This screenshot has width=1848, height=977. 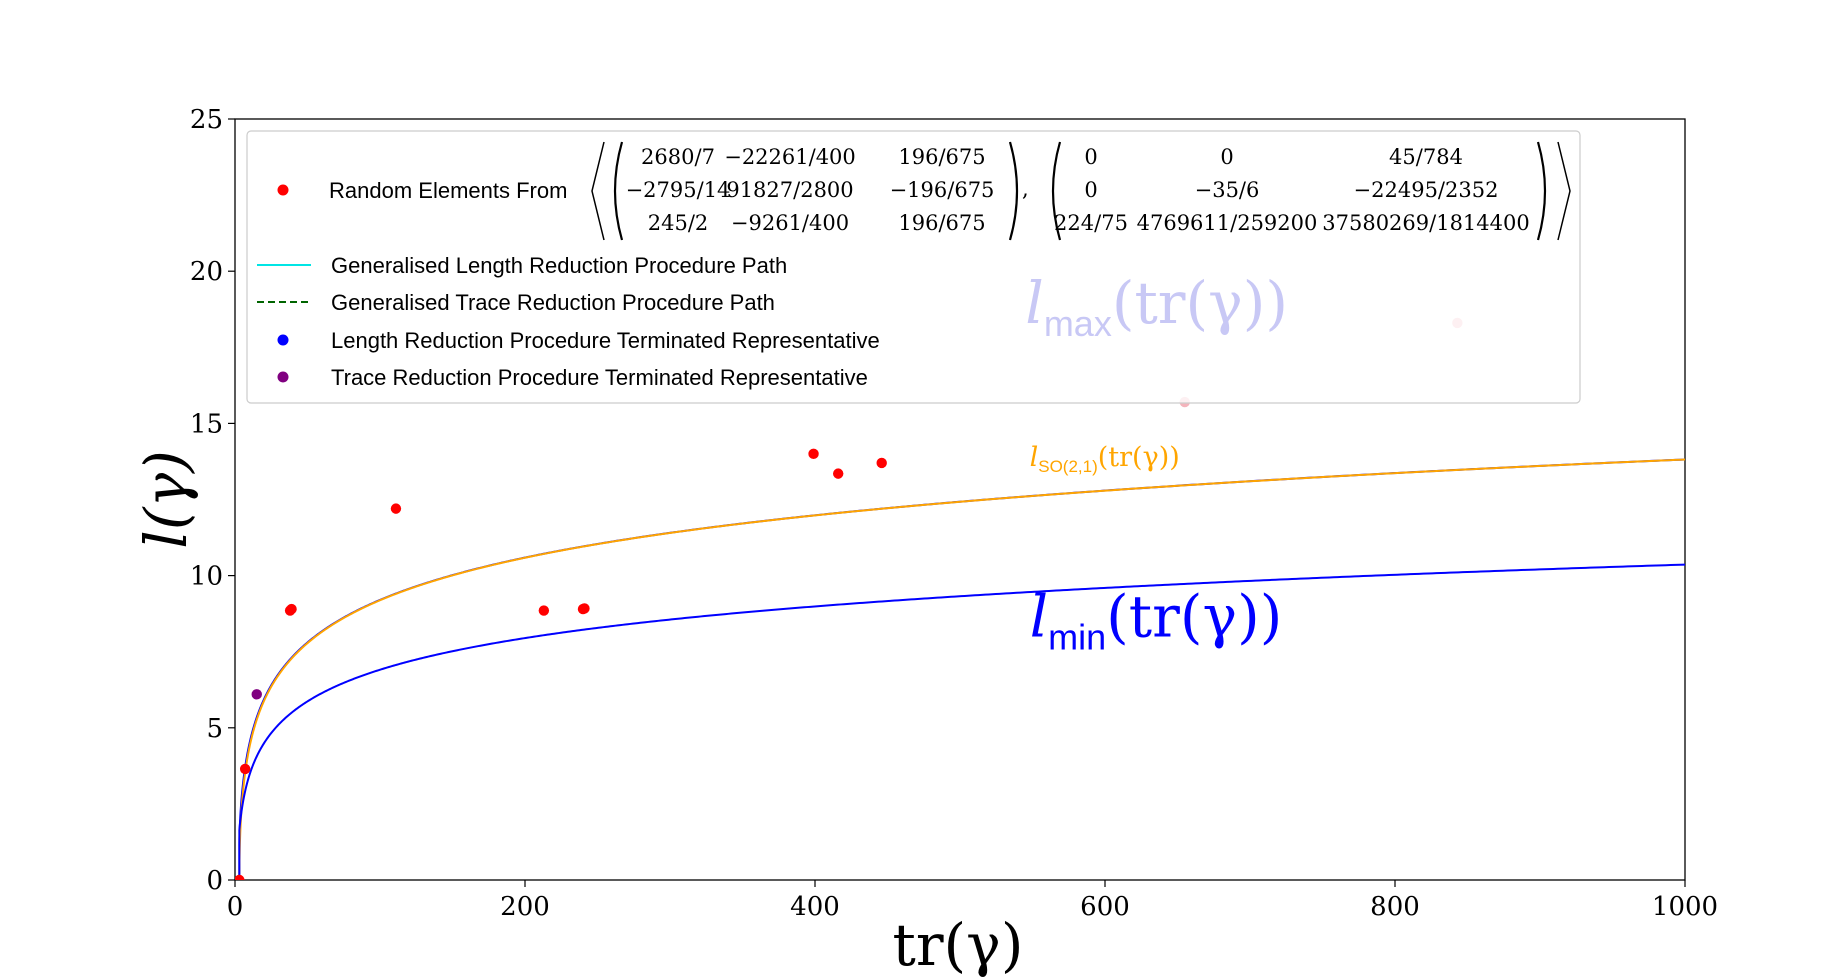 I want to click on legend-matrix-a-cell: 2680/7, so click(x=678, y=157).